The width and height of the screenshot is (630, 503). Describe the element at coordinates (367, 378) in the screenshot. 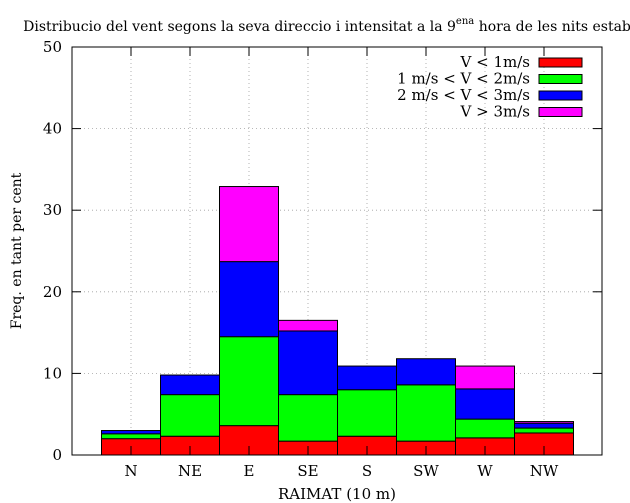

I see `bar-s-2-m-s-v-3m-s` at that location.